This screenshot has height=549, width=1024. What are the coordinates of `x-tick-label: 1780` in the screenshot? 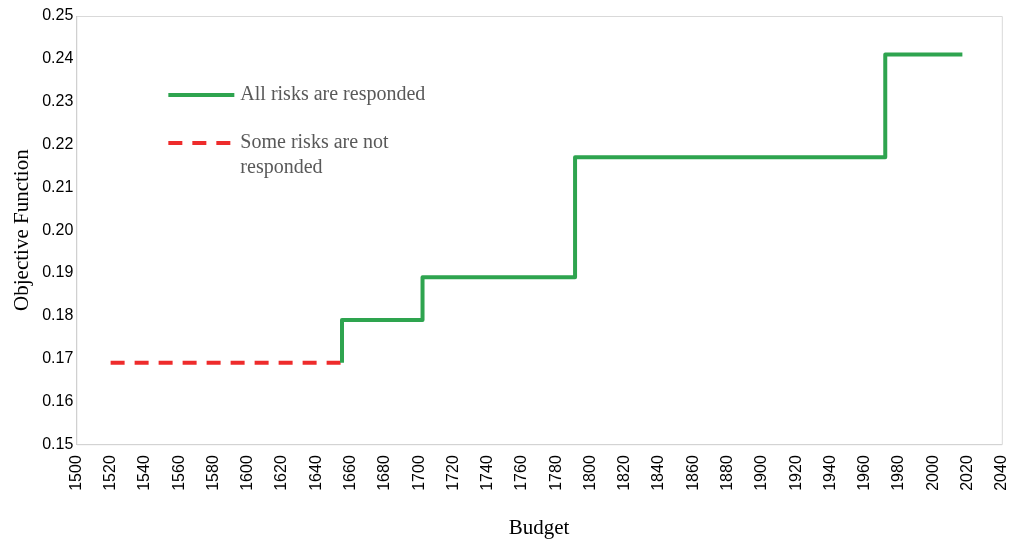 It's located at (555, 473).